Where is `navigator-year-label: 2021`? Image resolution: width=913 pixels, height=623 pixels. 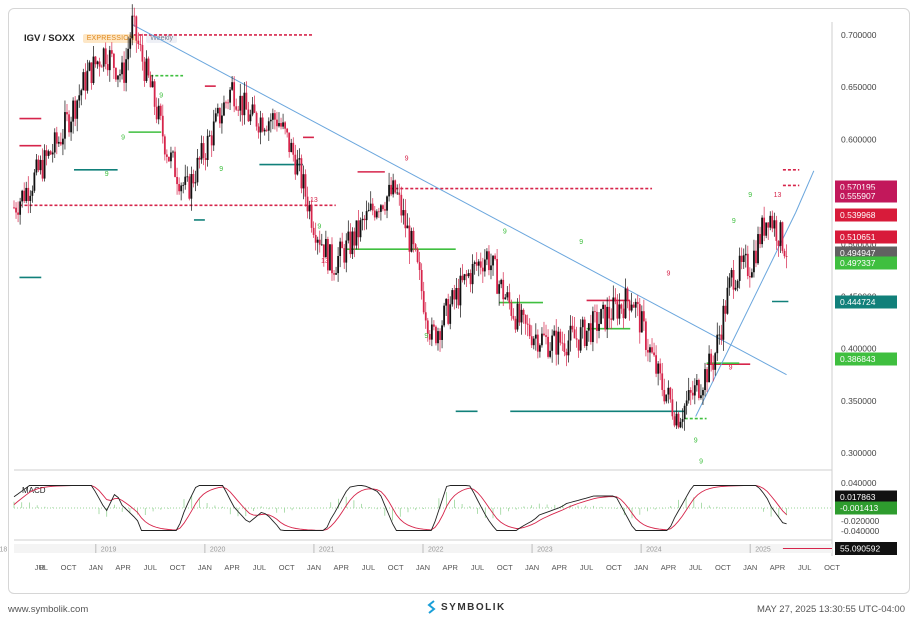 navigator-year-label: 2021 is located at coordinates (327, 550).